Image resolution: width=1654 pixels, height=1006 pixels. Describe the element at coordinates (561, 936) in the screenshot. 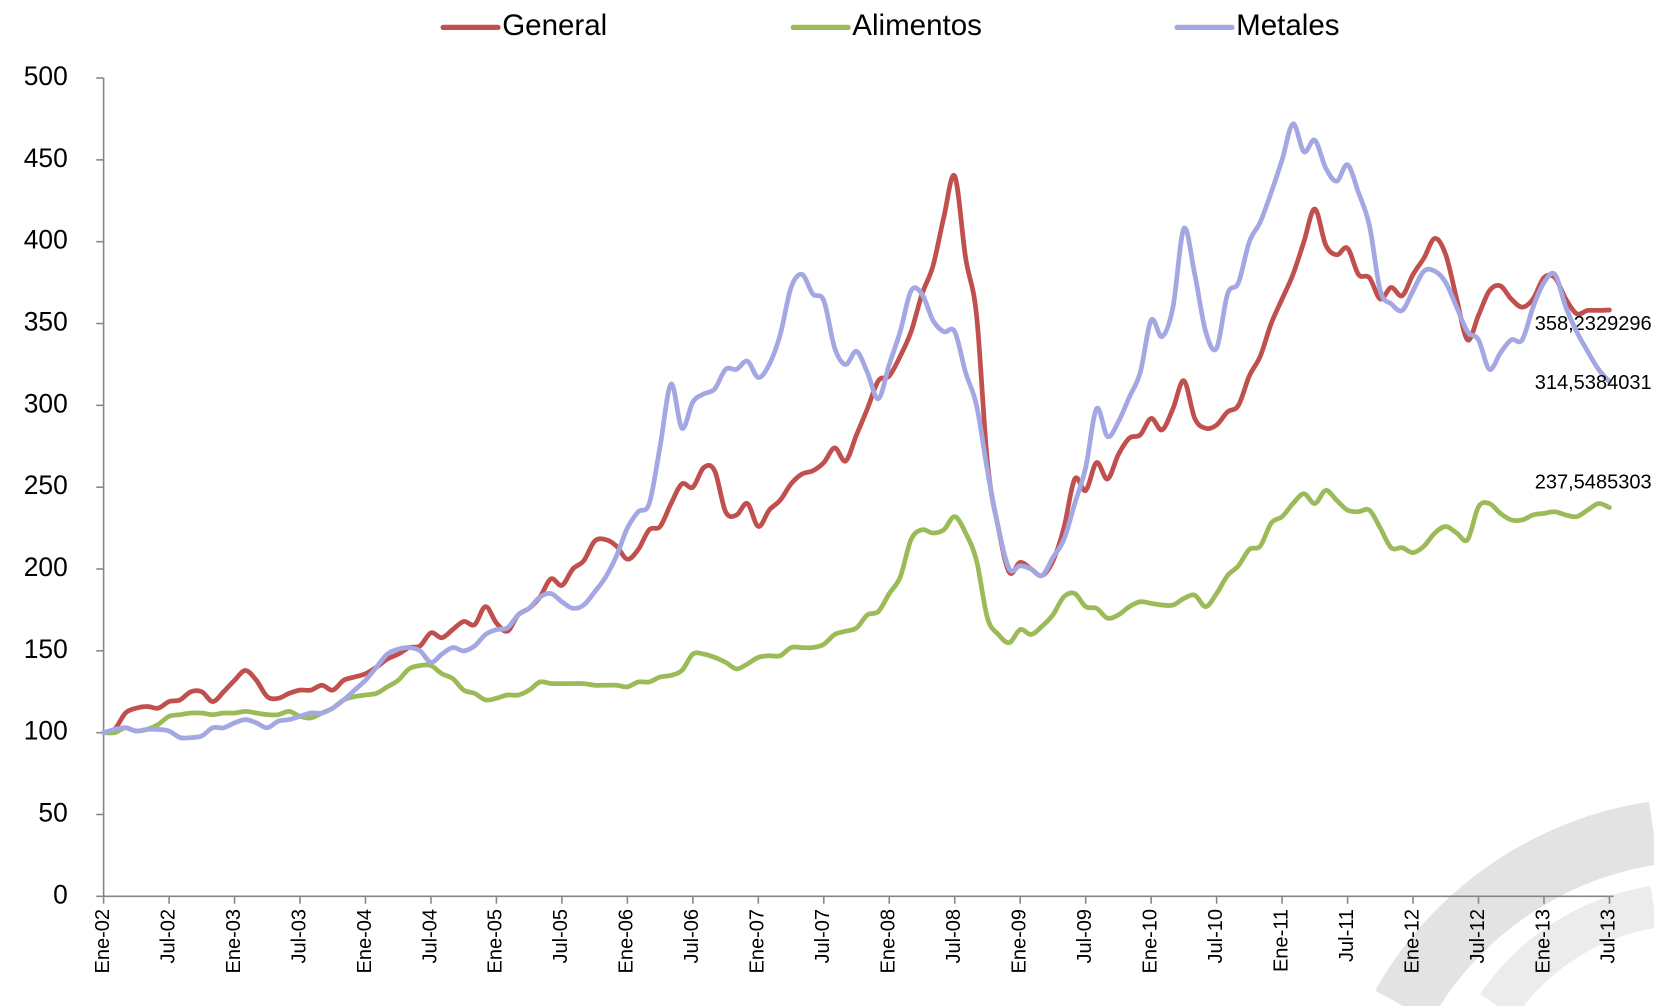

I see `x-tick-label: Jul-05` at that location.